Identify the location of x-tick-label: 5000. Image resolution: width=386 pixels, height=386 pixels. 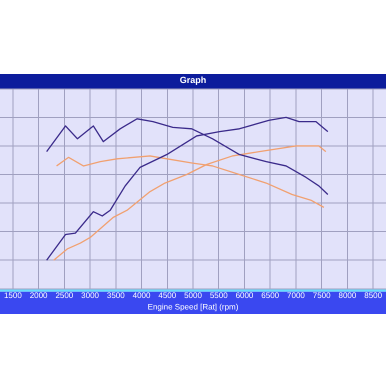
(193, 295).